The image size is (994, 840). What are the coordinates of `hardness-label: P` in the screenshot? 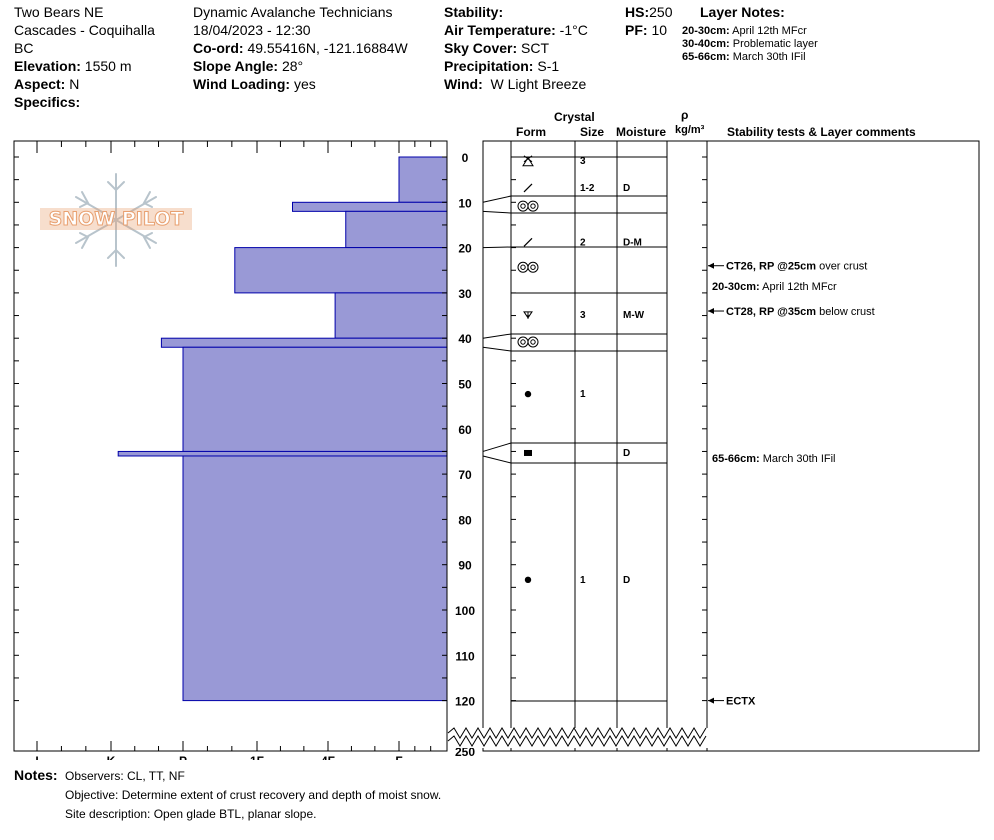 It's located at (183, 757).